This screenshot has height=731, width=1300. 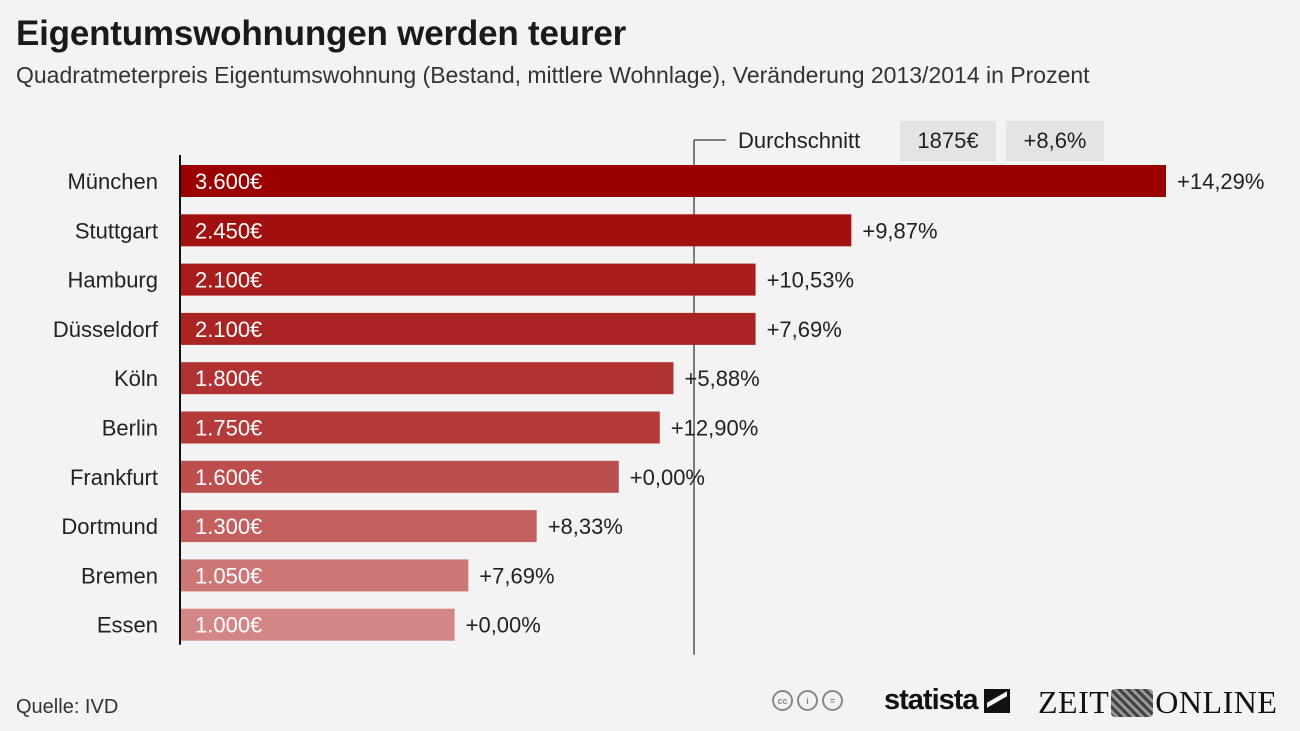 What do you see at coordinates (782, 700) in the screenshot?
I see `cc-icon: cc` at bounding box center [782, 700].